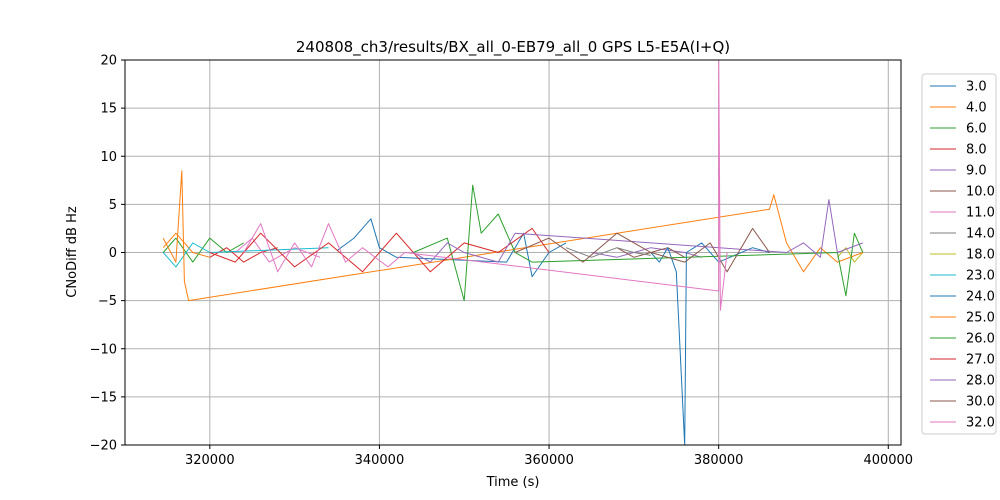 This screenshot has width=1000, height=500. Describe the element at coordinates (976, 108) in the screenshot. I see `legend-label: 4.0` at that location.